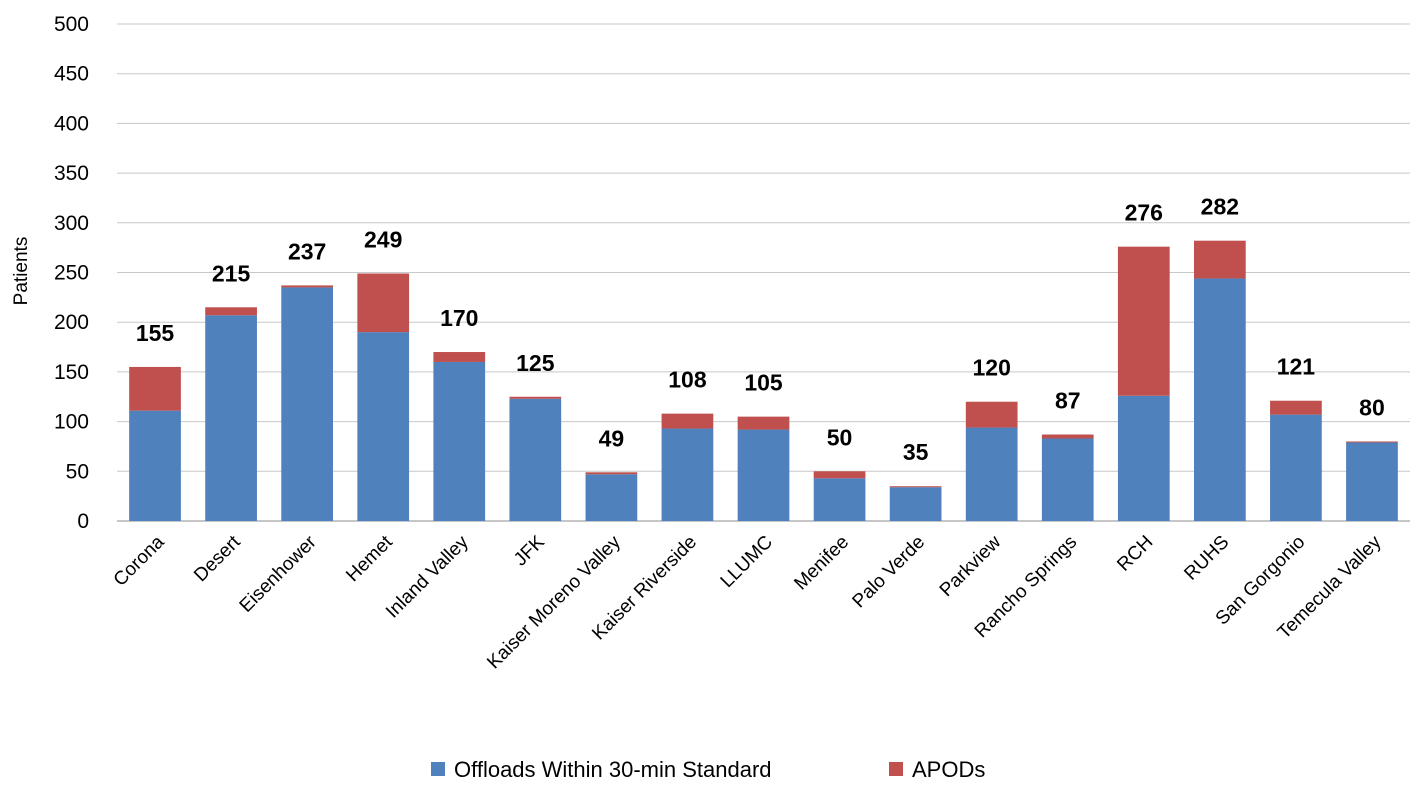 Image resolution: width=1419 pixels, height=788 pixels. What do you see at coordinates (971, 566) in the screenshot?
I see `x-category-label: Parkview` at bounding box center [971, 566].